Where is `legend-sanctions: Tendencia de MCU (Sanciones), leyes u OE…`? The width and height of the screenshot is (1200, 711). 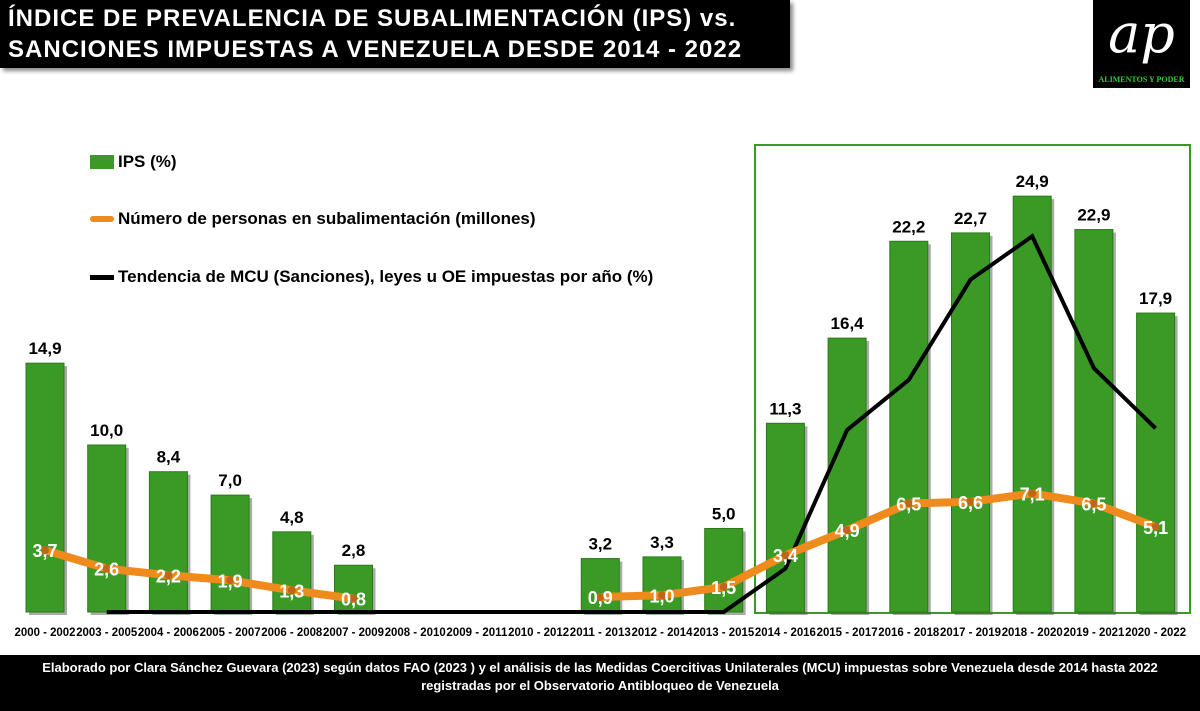 legend-sanctions: Tendencia de MCU (Sanciones), leyes u OE… is located at coordinates (371, 277).